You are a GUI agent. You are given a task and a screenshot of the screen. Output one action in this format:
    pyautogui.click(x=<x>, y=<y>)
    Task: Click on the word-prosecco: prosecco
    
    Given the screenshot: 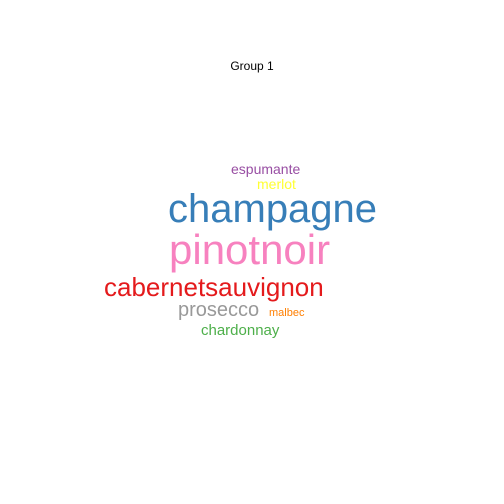 What is the action you would take?
    pyautogui.click(x=219, y=310)
    